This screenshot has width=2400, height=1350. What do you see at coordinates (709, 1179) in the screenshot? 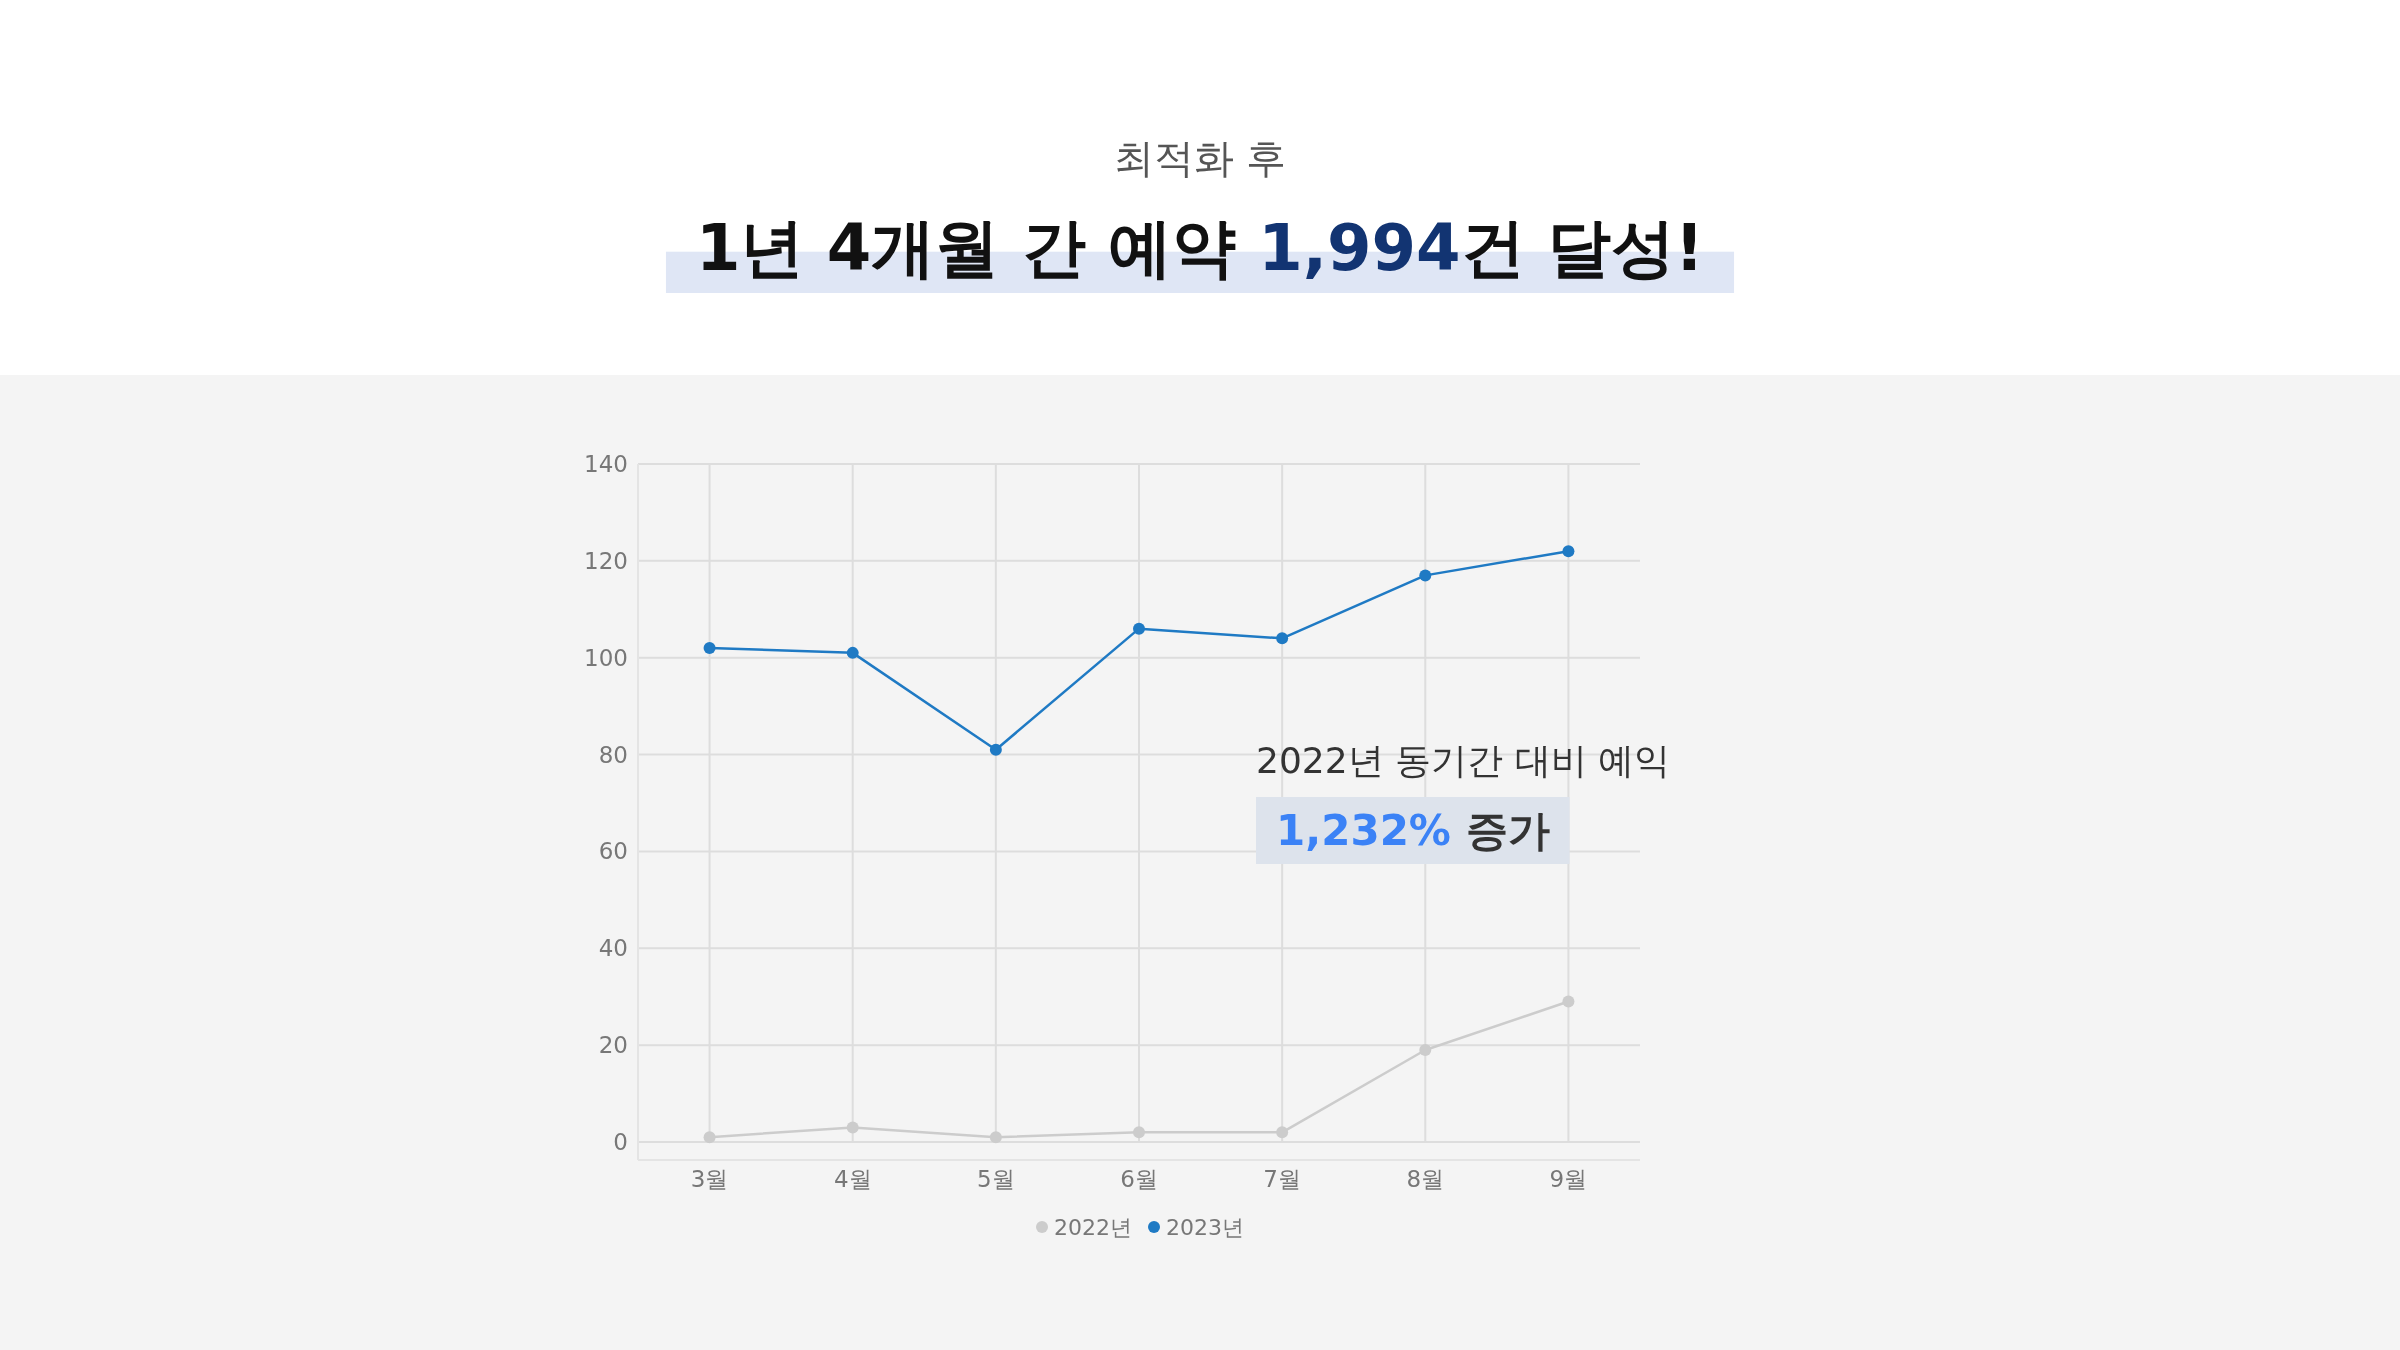
I see `x-tick-label: 3월` at bounding box center [709, 1179].